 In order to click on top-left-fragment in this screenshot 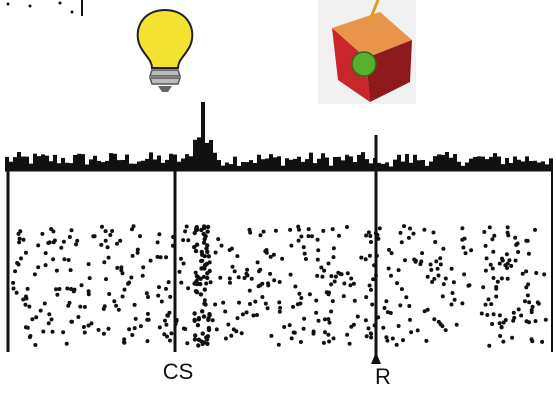, I will do `click(44, 8)`.